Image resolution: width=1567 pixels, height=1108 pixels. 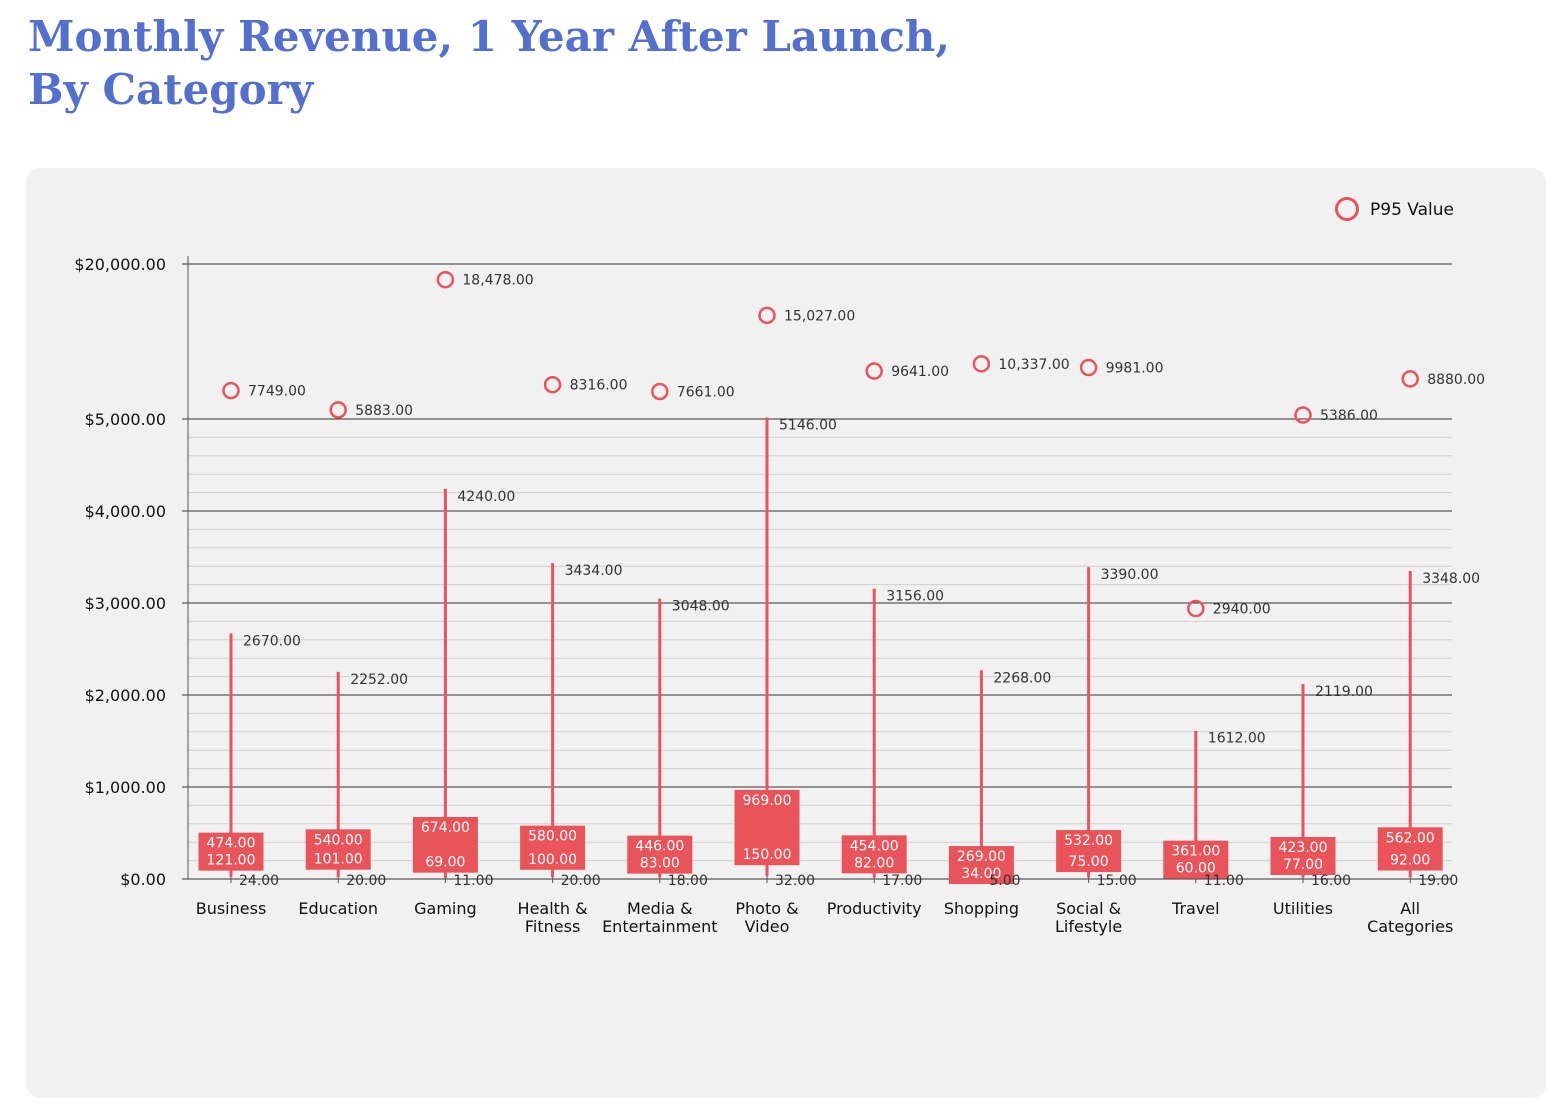 What do you see at coordinates (445, 828) in the screenshot?
I see `q3-value-label: 674.00` at bounding box center [445, 828].